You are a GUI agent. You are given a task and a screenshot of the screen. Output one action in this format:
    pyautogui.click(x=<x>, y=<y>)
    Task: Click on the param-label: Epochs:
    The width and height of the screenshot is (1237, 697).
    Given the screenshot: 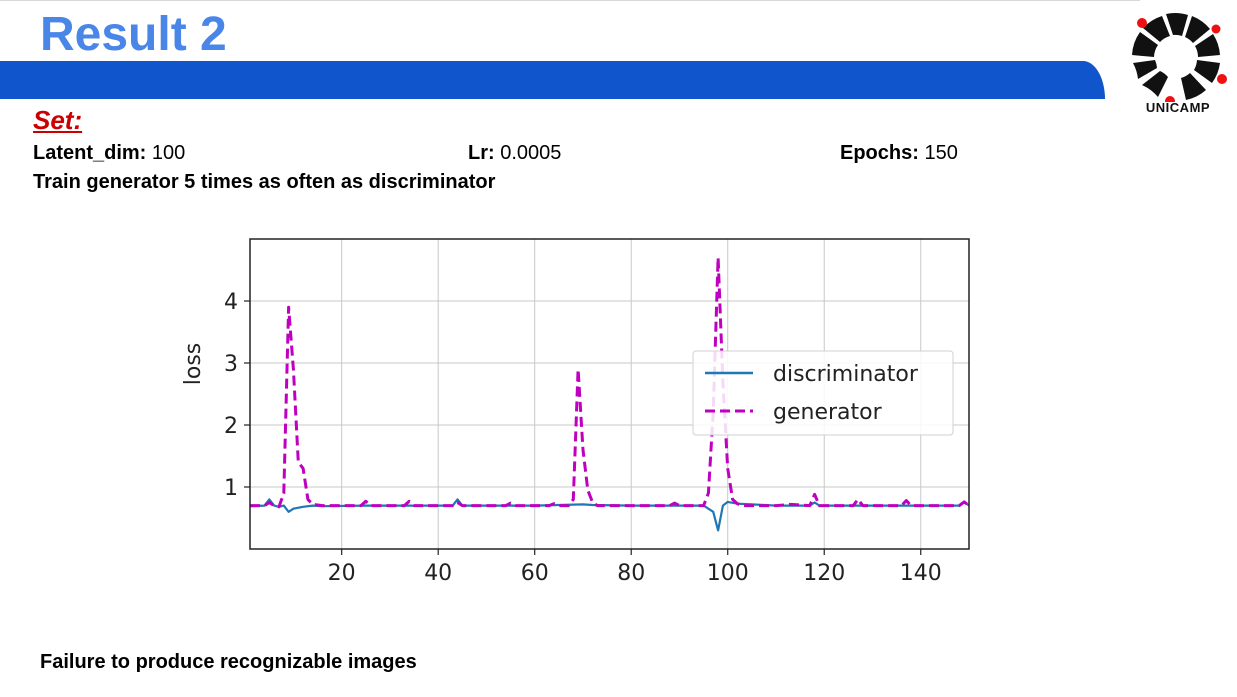 What is the action you would take?
    pyautogui.click(x=879, y=153)
    